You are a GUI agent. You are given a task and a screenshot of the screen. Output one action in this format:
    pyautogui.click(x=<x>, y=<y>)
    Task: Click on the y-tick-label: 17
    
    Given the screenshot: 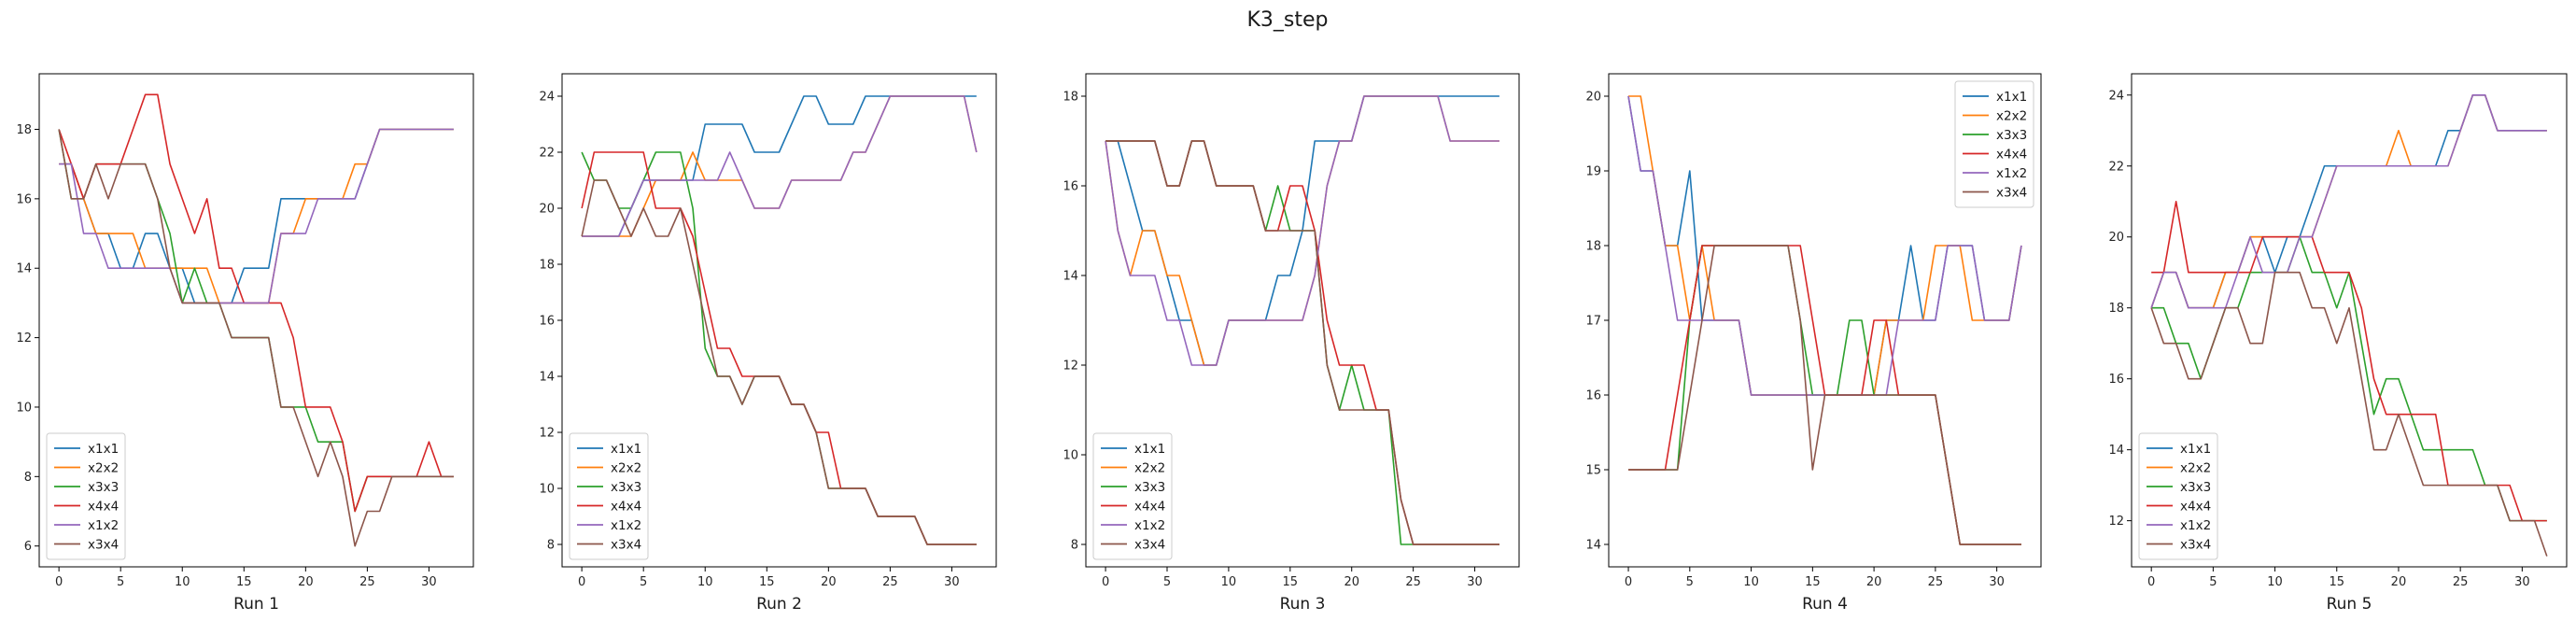 What is the action you would take?
    pyautogui.click(x=1593, y=322)
    